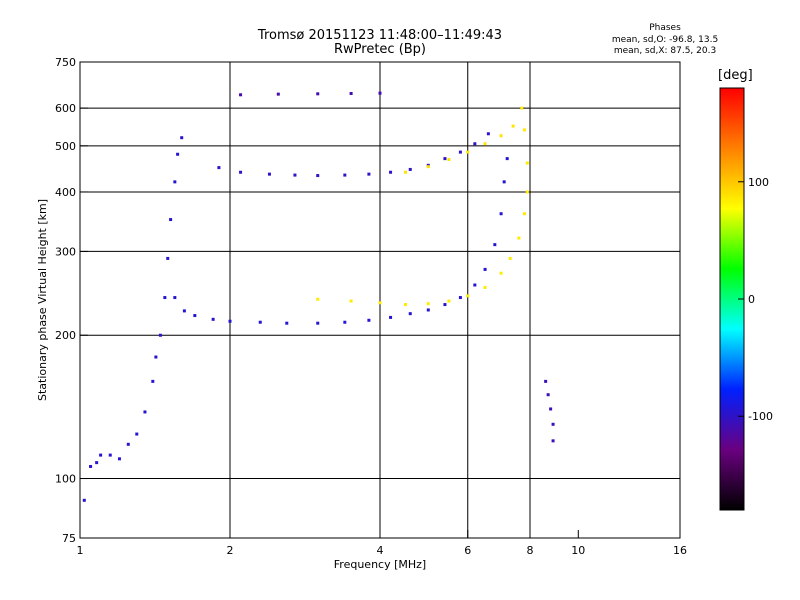 The image size is (800, 600). I want to click on y-tick-label: 75, so click(69, 538).